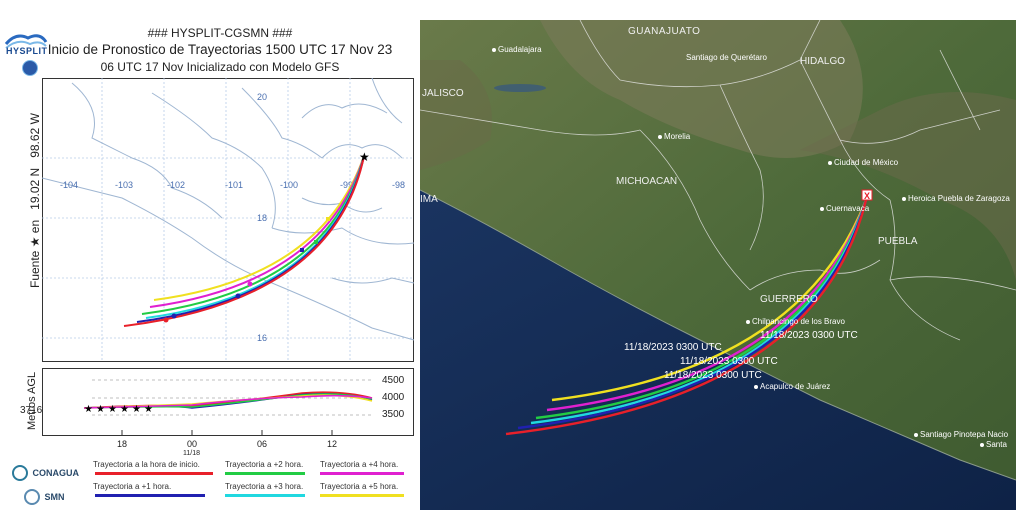  What do you see at coordinates (31, 410) in the screenshot?
I see `start-height: 3716` at bounding box center [31, 410].